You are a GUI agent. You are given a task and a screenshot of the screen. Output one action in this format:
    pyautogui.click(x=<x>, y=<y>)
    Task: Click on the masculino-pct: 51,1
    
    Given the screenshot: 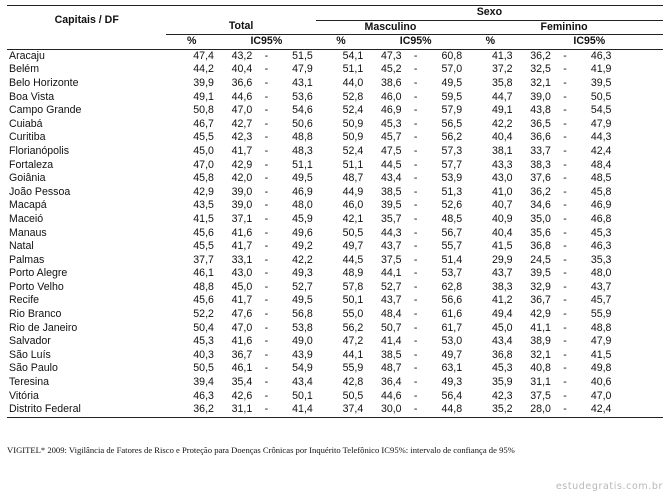 What is the action you would take?
    pyautogui.click(x=353, y=69)
    